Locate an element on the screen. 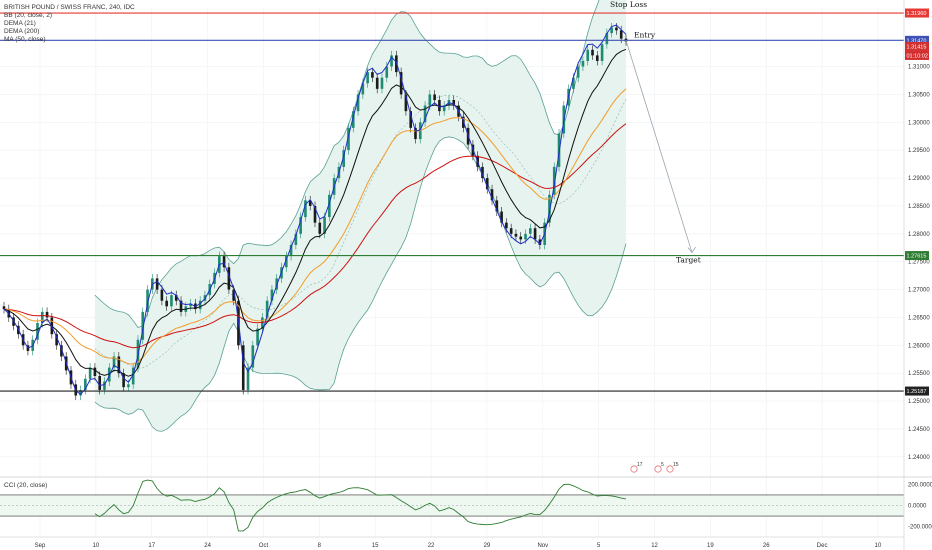  cci-axis: 200.0000 0.0000 -200.0000 is located at coordinates (920, 506).